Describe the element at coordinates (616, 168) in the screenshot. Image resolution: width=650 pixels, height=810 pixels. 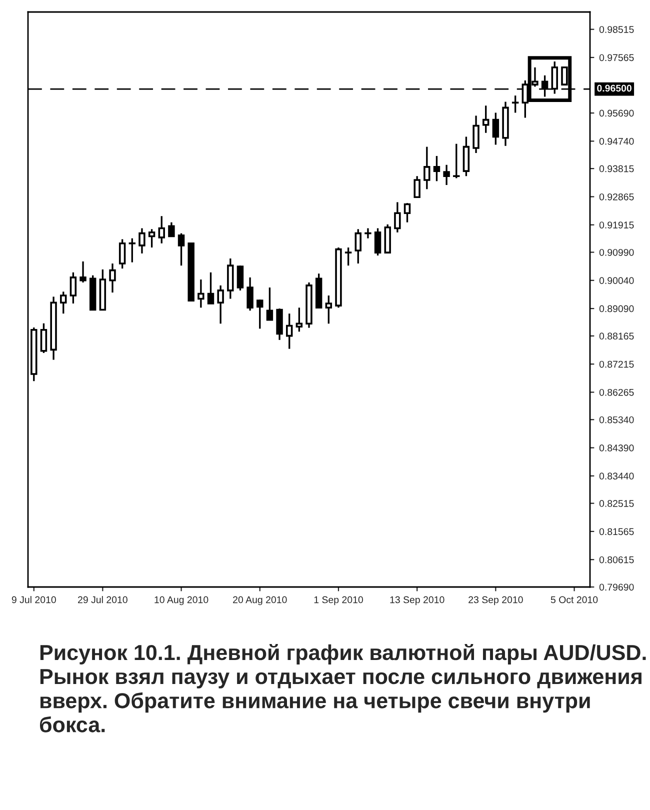
I see `y-tick-label: 0.93815` at that location.